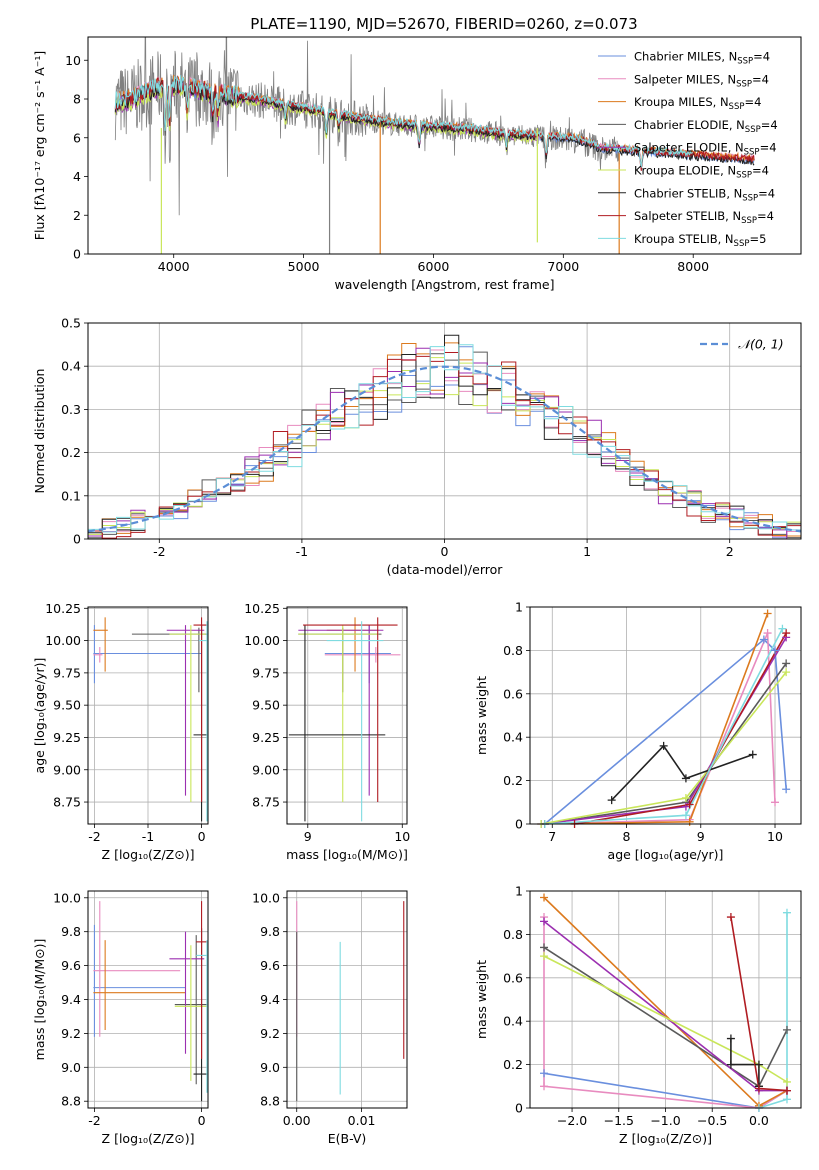  I want to click on weight-vs-Z-ytick-label: 0.6, so click(513, 977).